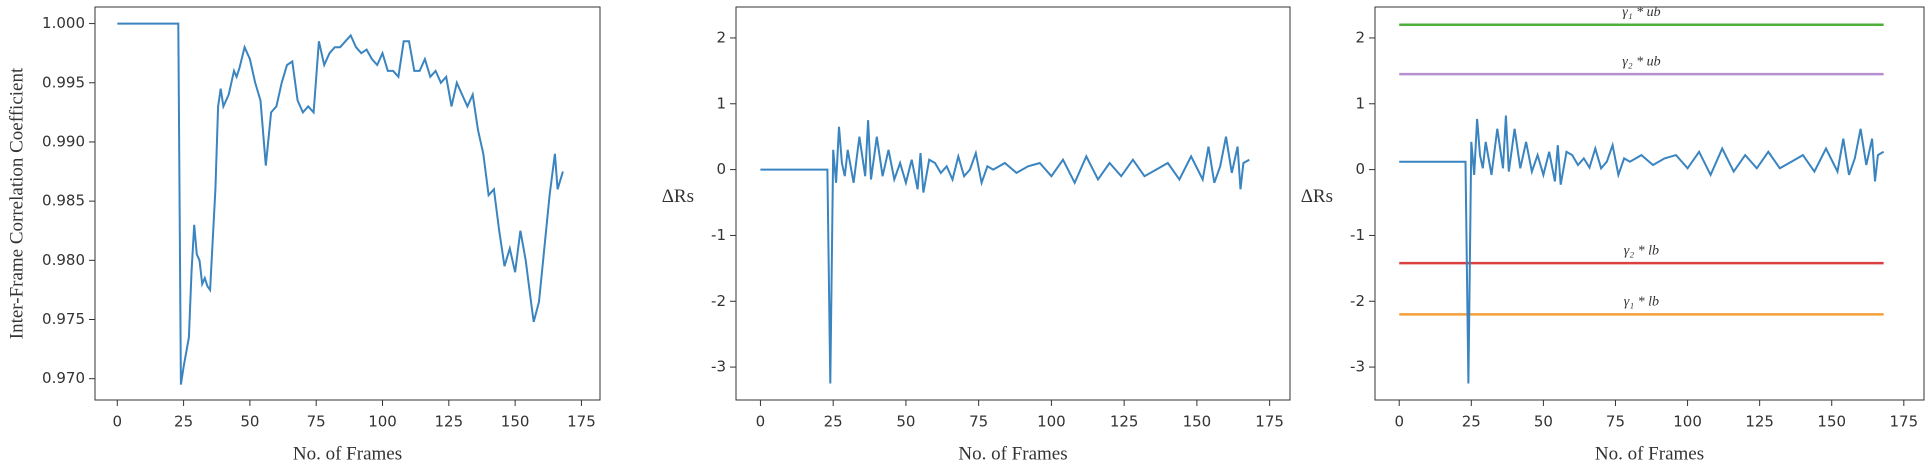  I want to click on y-tick-label: 0.970, so click(63, 378).